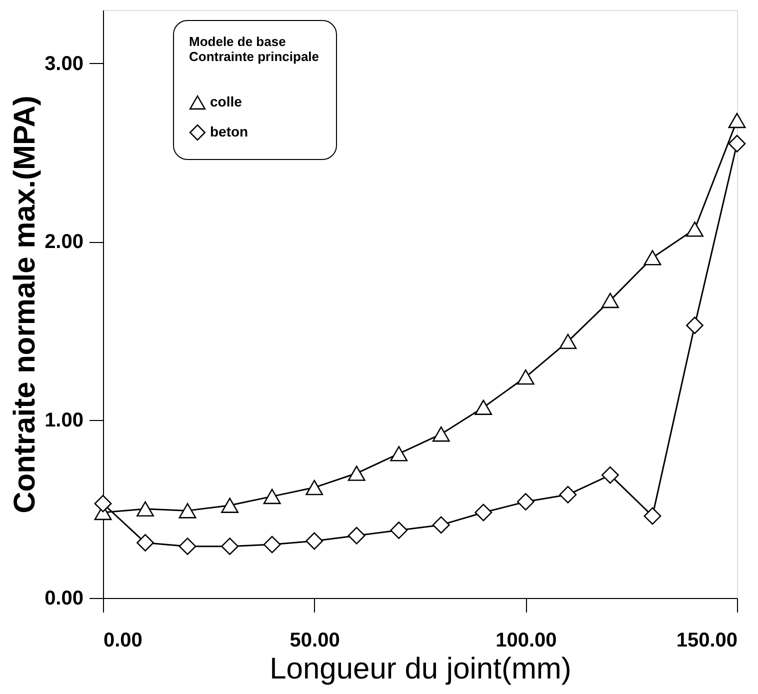 The height and width of the screenshot is (694, 758). What do you see at coordinates (25, 305) in the screenshot?
I see `y-axis-title: Contraite normale max.(MPA)` at bounding box center [25, 305].